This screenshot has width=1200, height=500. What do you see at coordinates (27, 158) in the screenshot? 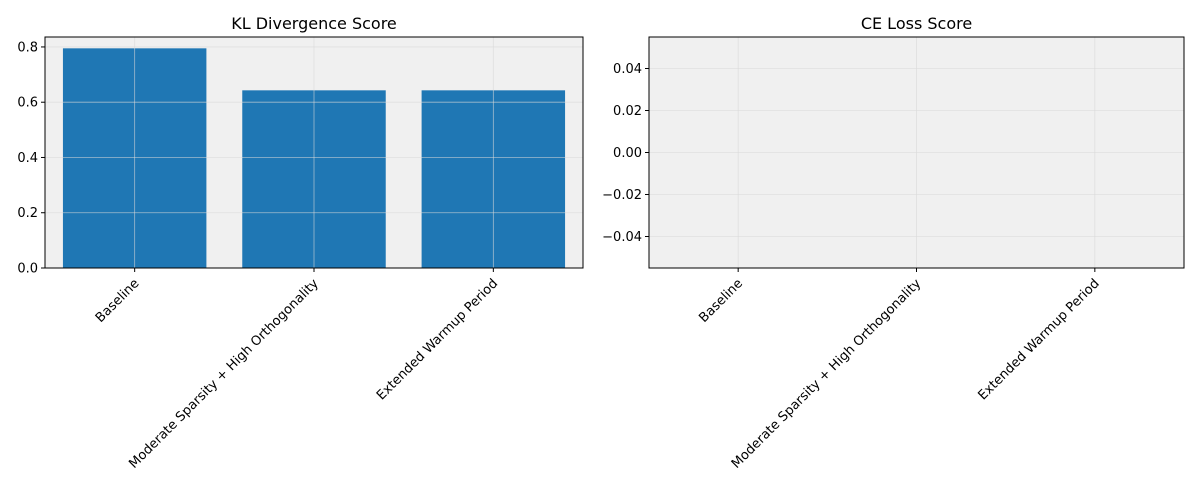
I see `y-tick-label: 0.4` at bounding box center [27, 158].